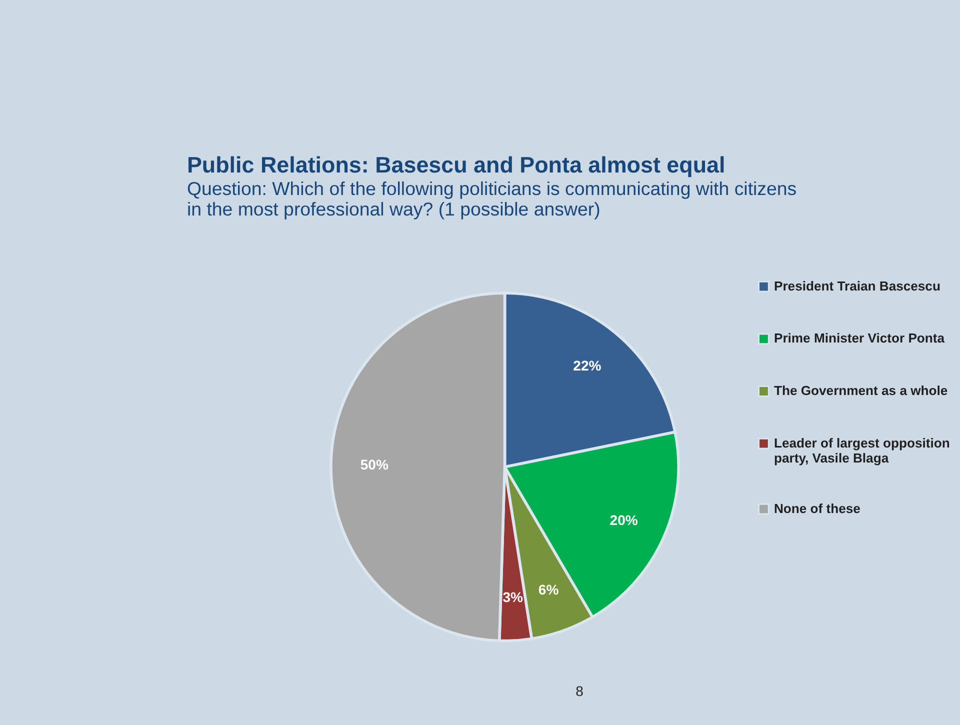 The image size is (960, 725). What do you see at coordinates (862, 450) in the screenshot?
I see `legend-label: Leader of largest opposition party, Vasile Blaga` at bounding box center [862, 450].